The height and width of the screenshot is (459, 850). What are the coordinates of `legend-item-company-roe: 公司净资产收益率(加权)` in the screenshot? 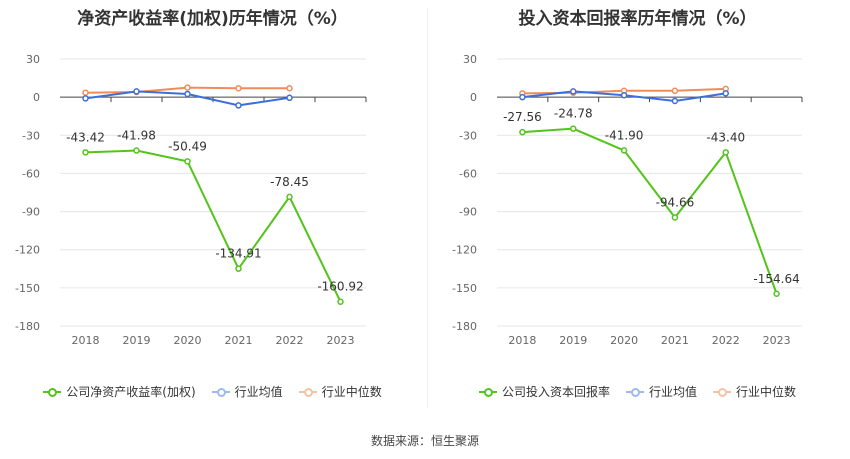 It's located at (119, 391).